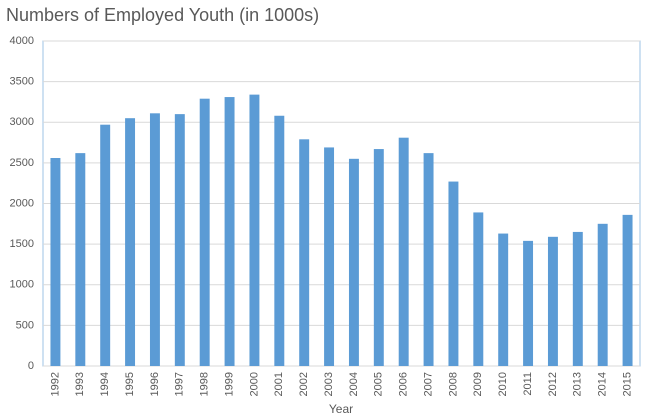  Describe the element at coordinates (304, 384) in the screenshot. I see `x-tick-label: 2002` at that location.